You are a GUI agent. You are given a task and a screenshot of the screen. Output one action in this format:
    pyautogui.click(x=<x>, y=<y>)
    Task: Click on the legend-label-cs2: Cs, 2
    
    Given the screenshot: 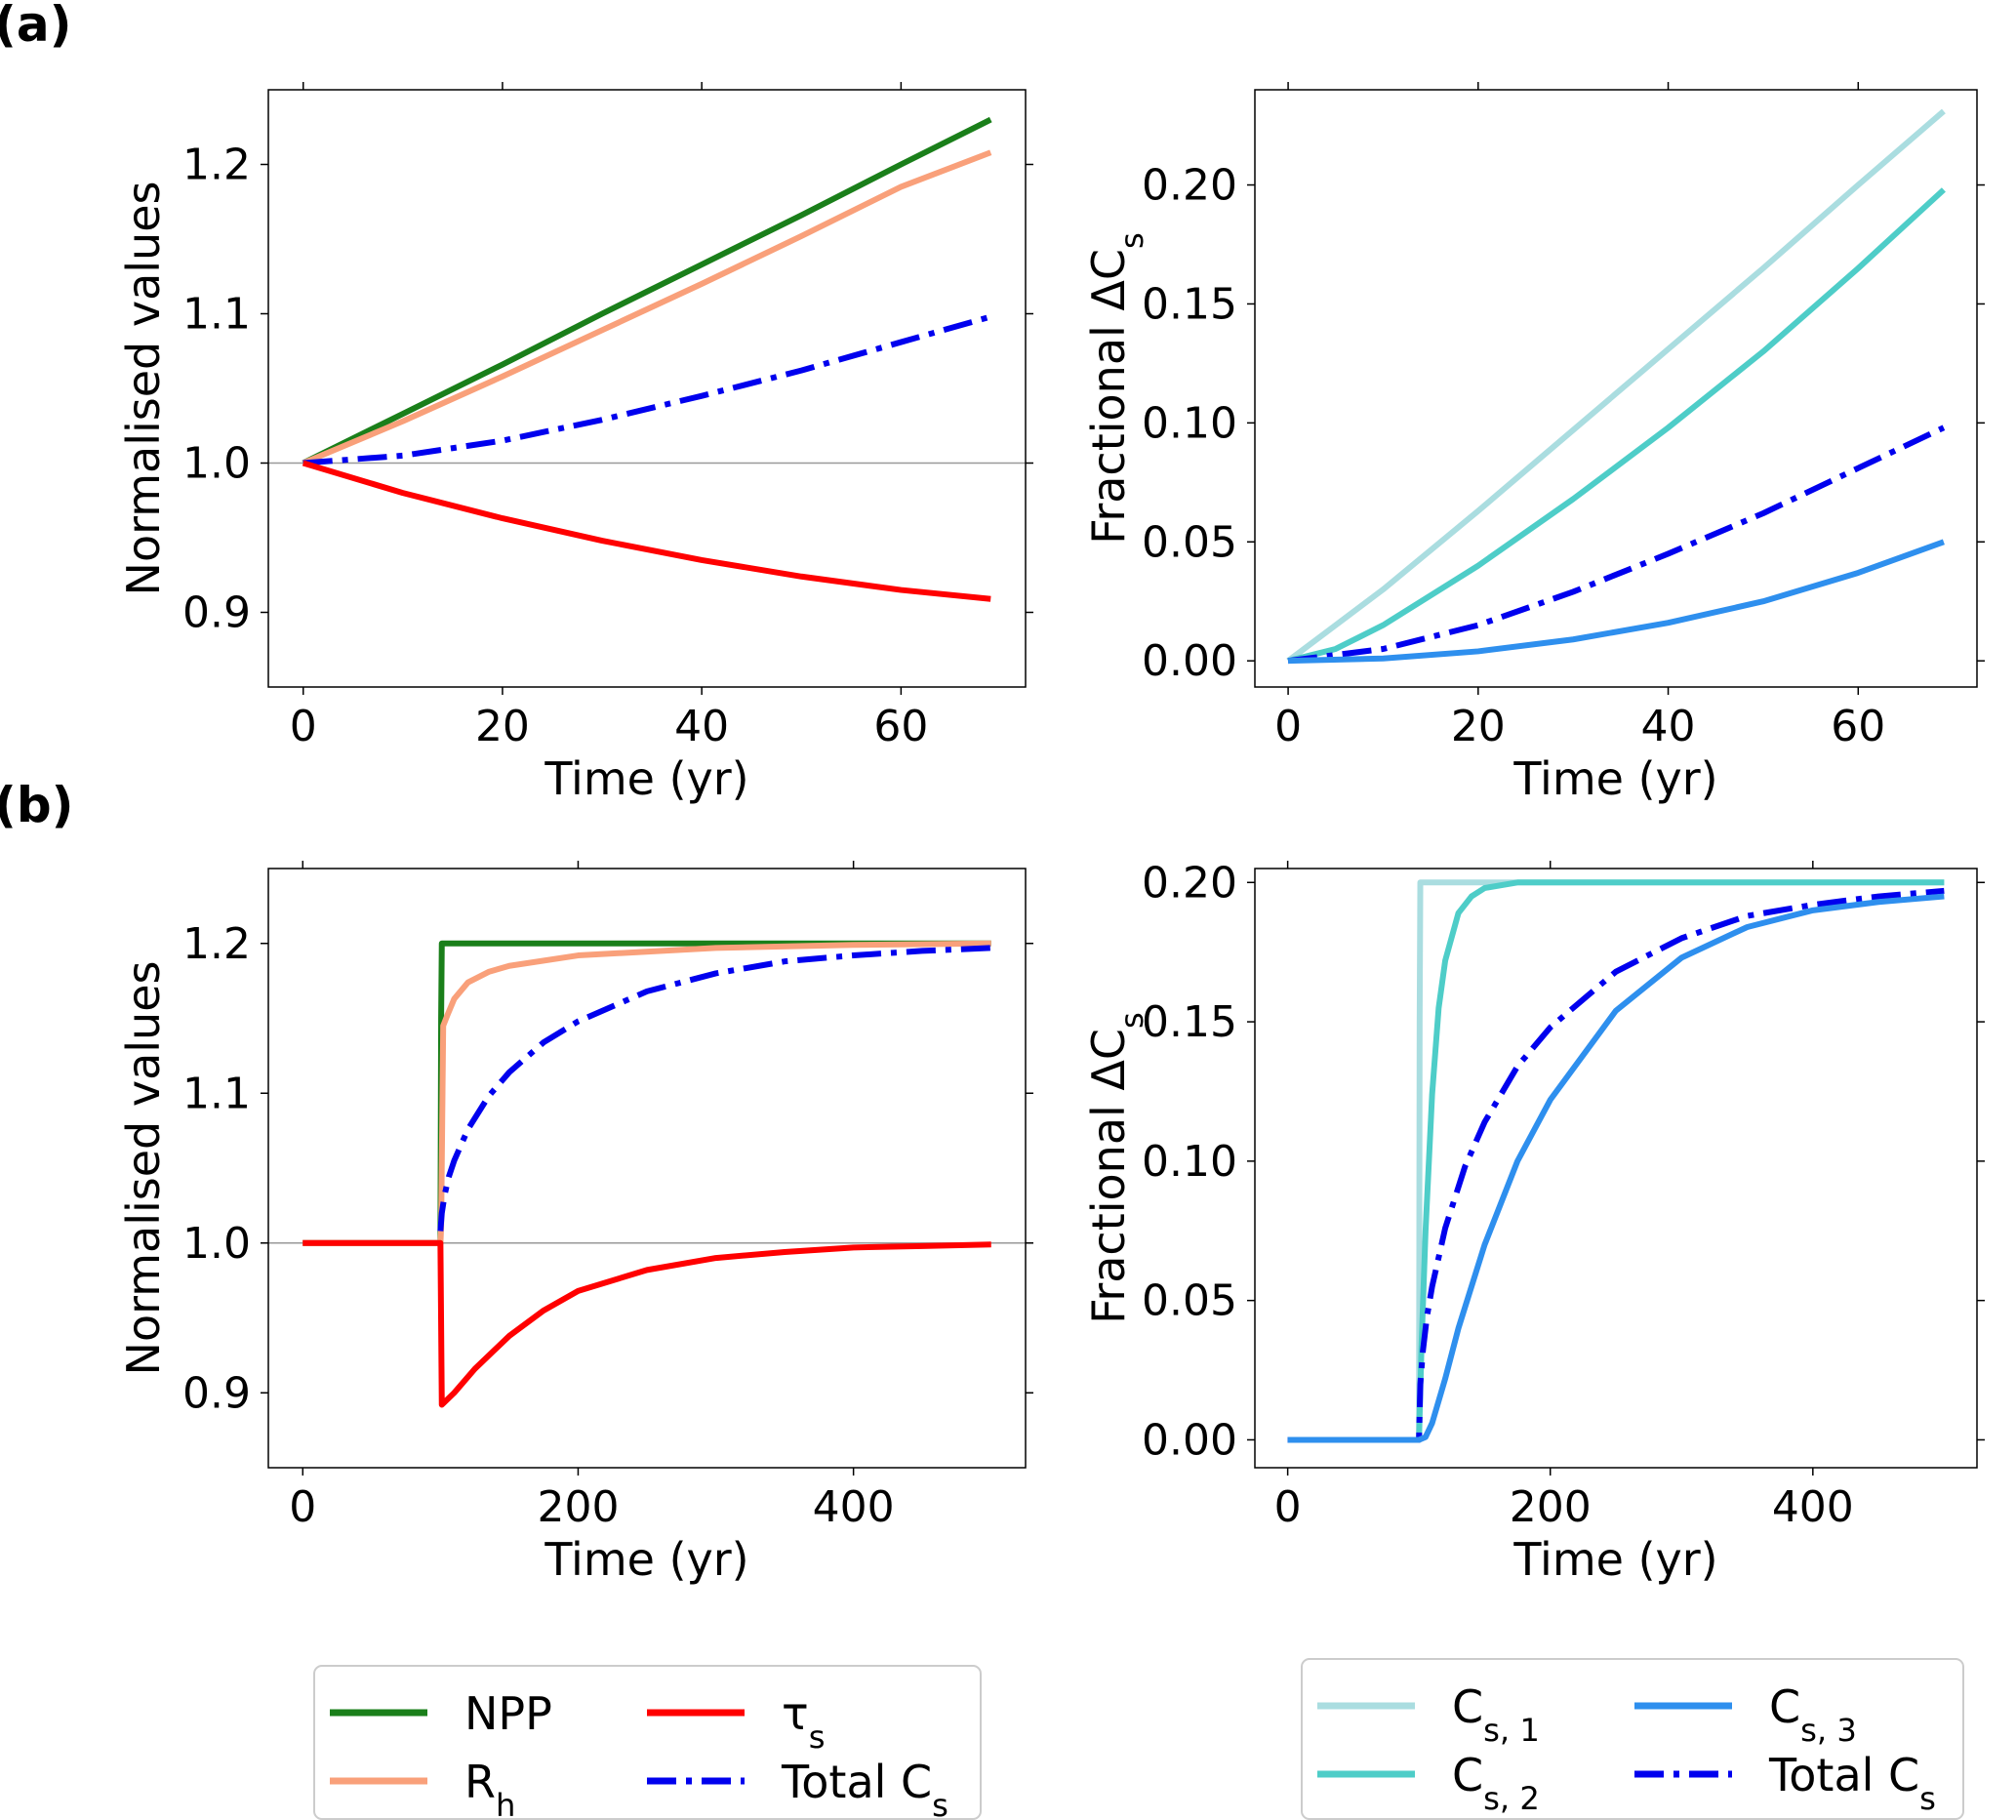 What is the action you would take?
    pyautogui.click(x=1496, y=1783)
    